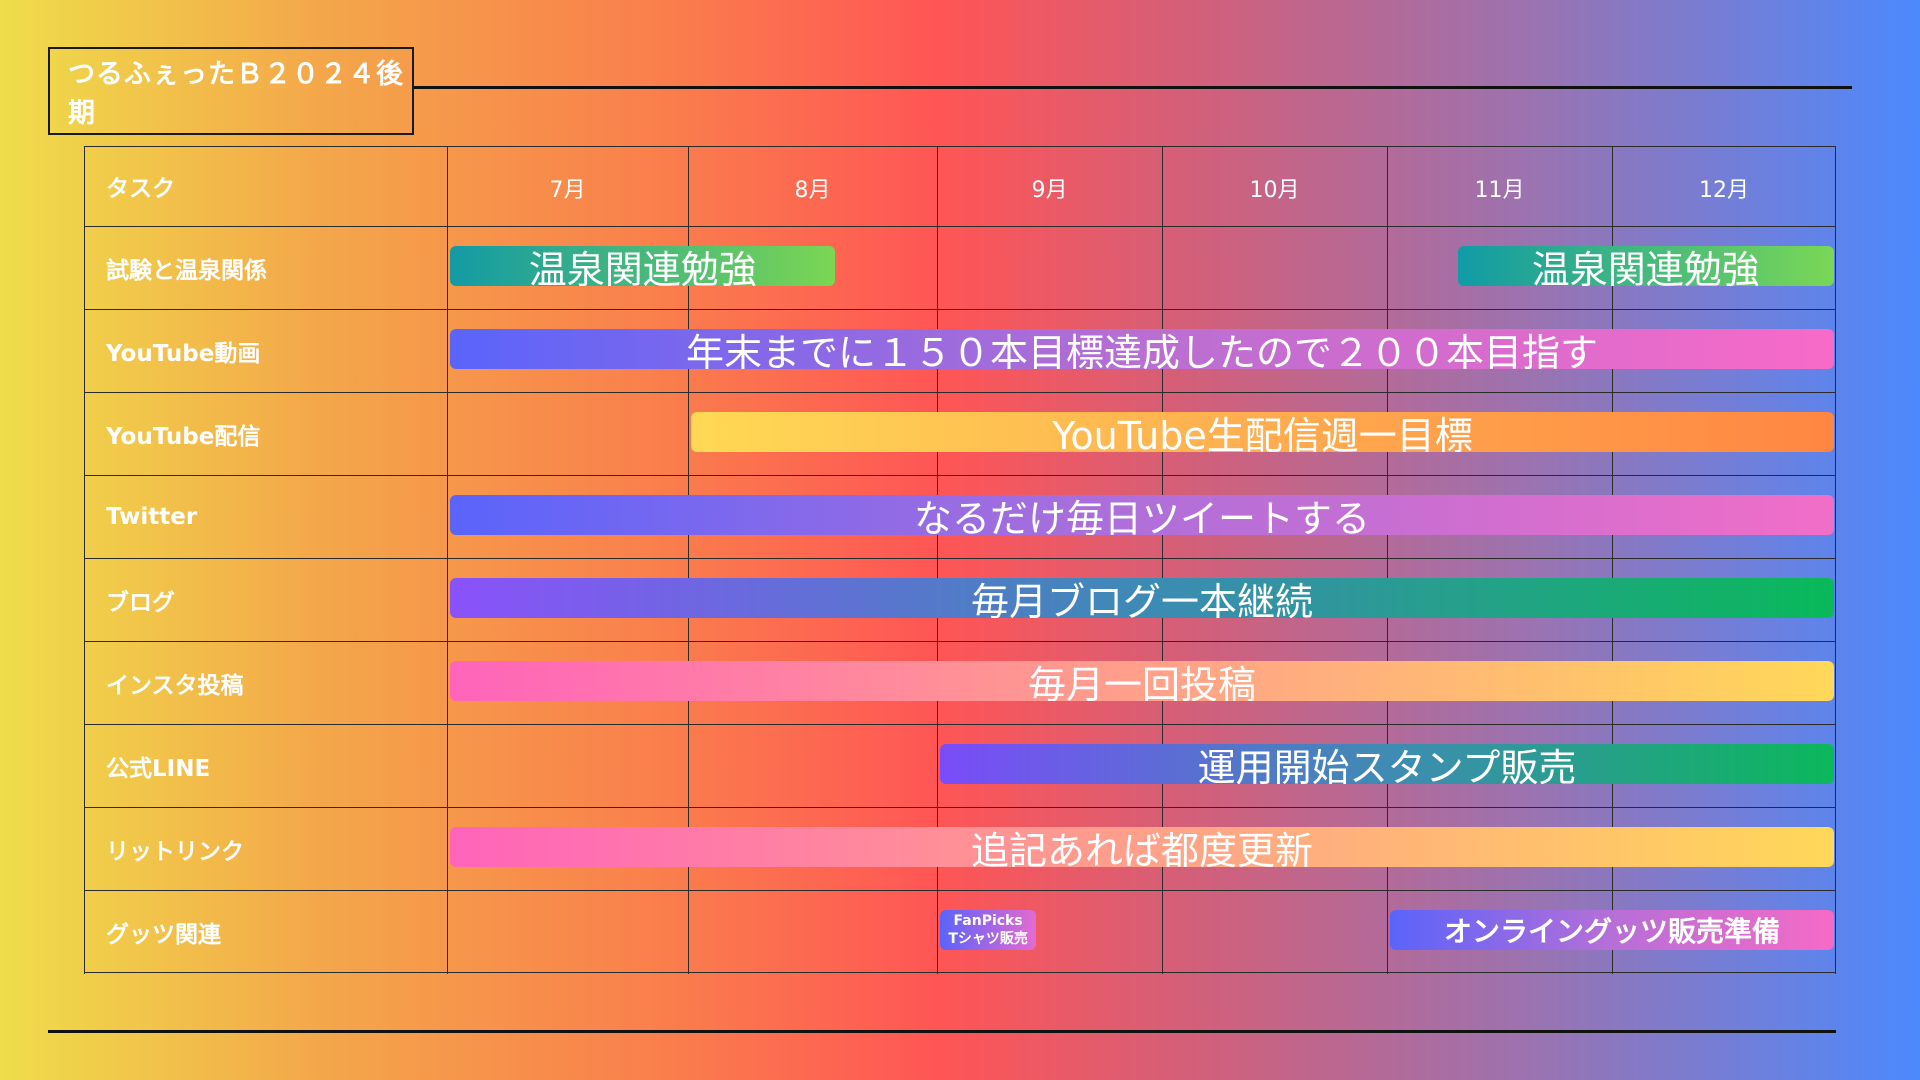 This screenshot has width=1920, height=1080. Describe the element at coordinates (988, 930) in the screenshot. I see `task-bar: FanPicks Tシャツ販売` at that location.